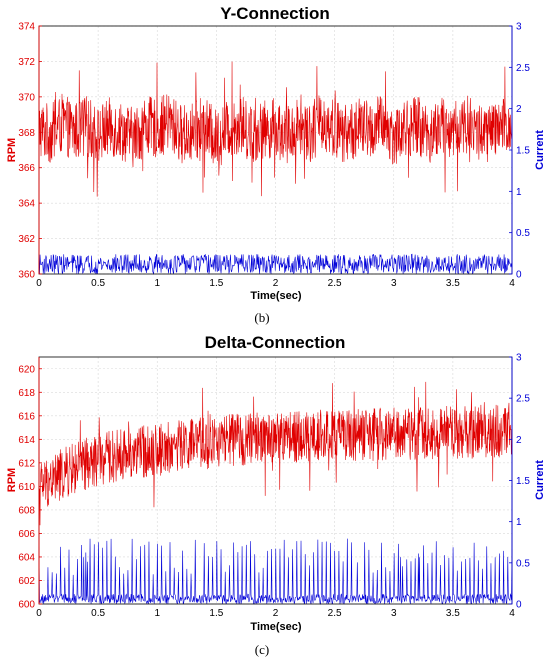 This screenshot has width=550, height=660. What do you see at coordinates (26, 204) in the screenshot?
I see `y-left-tick-label: 364` at bounding box center [26, 204].